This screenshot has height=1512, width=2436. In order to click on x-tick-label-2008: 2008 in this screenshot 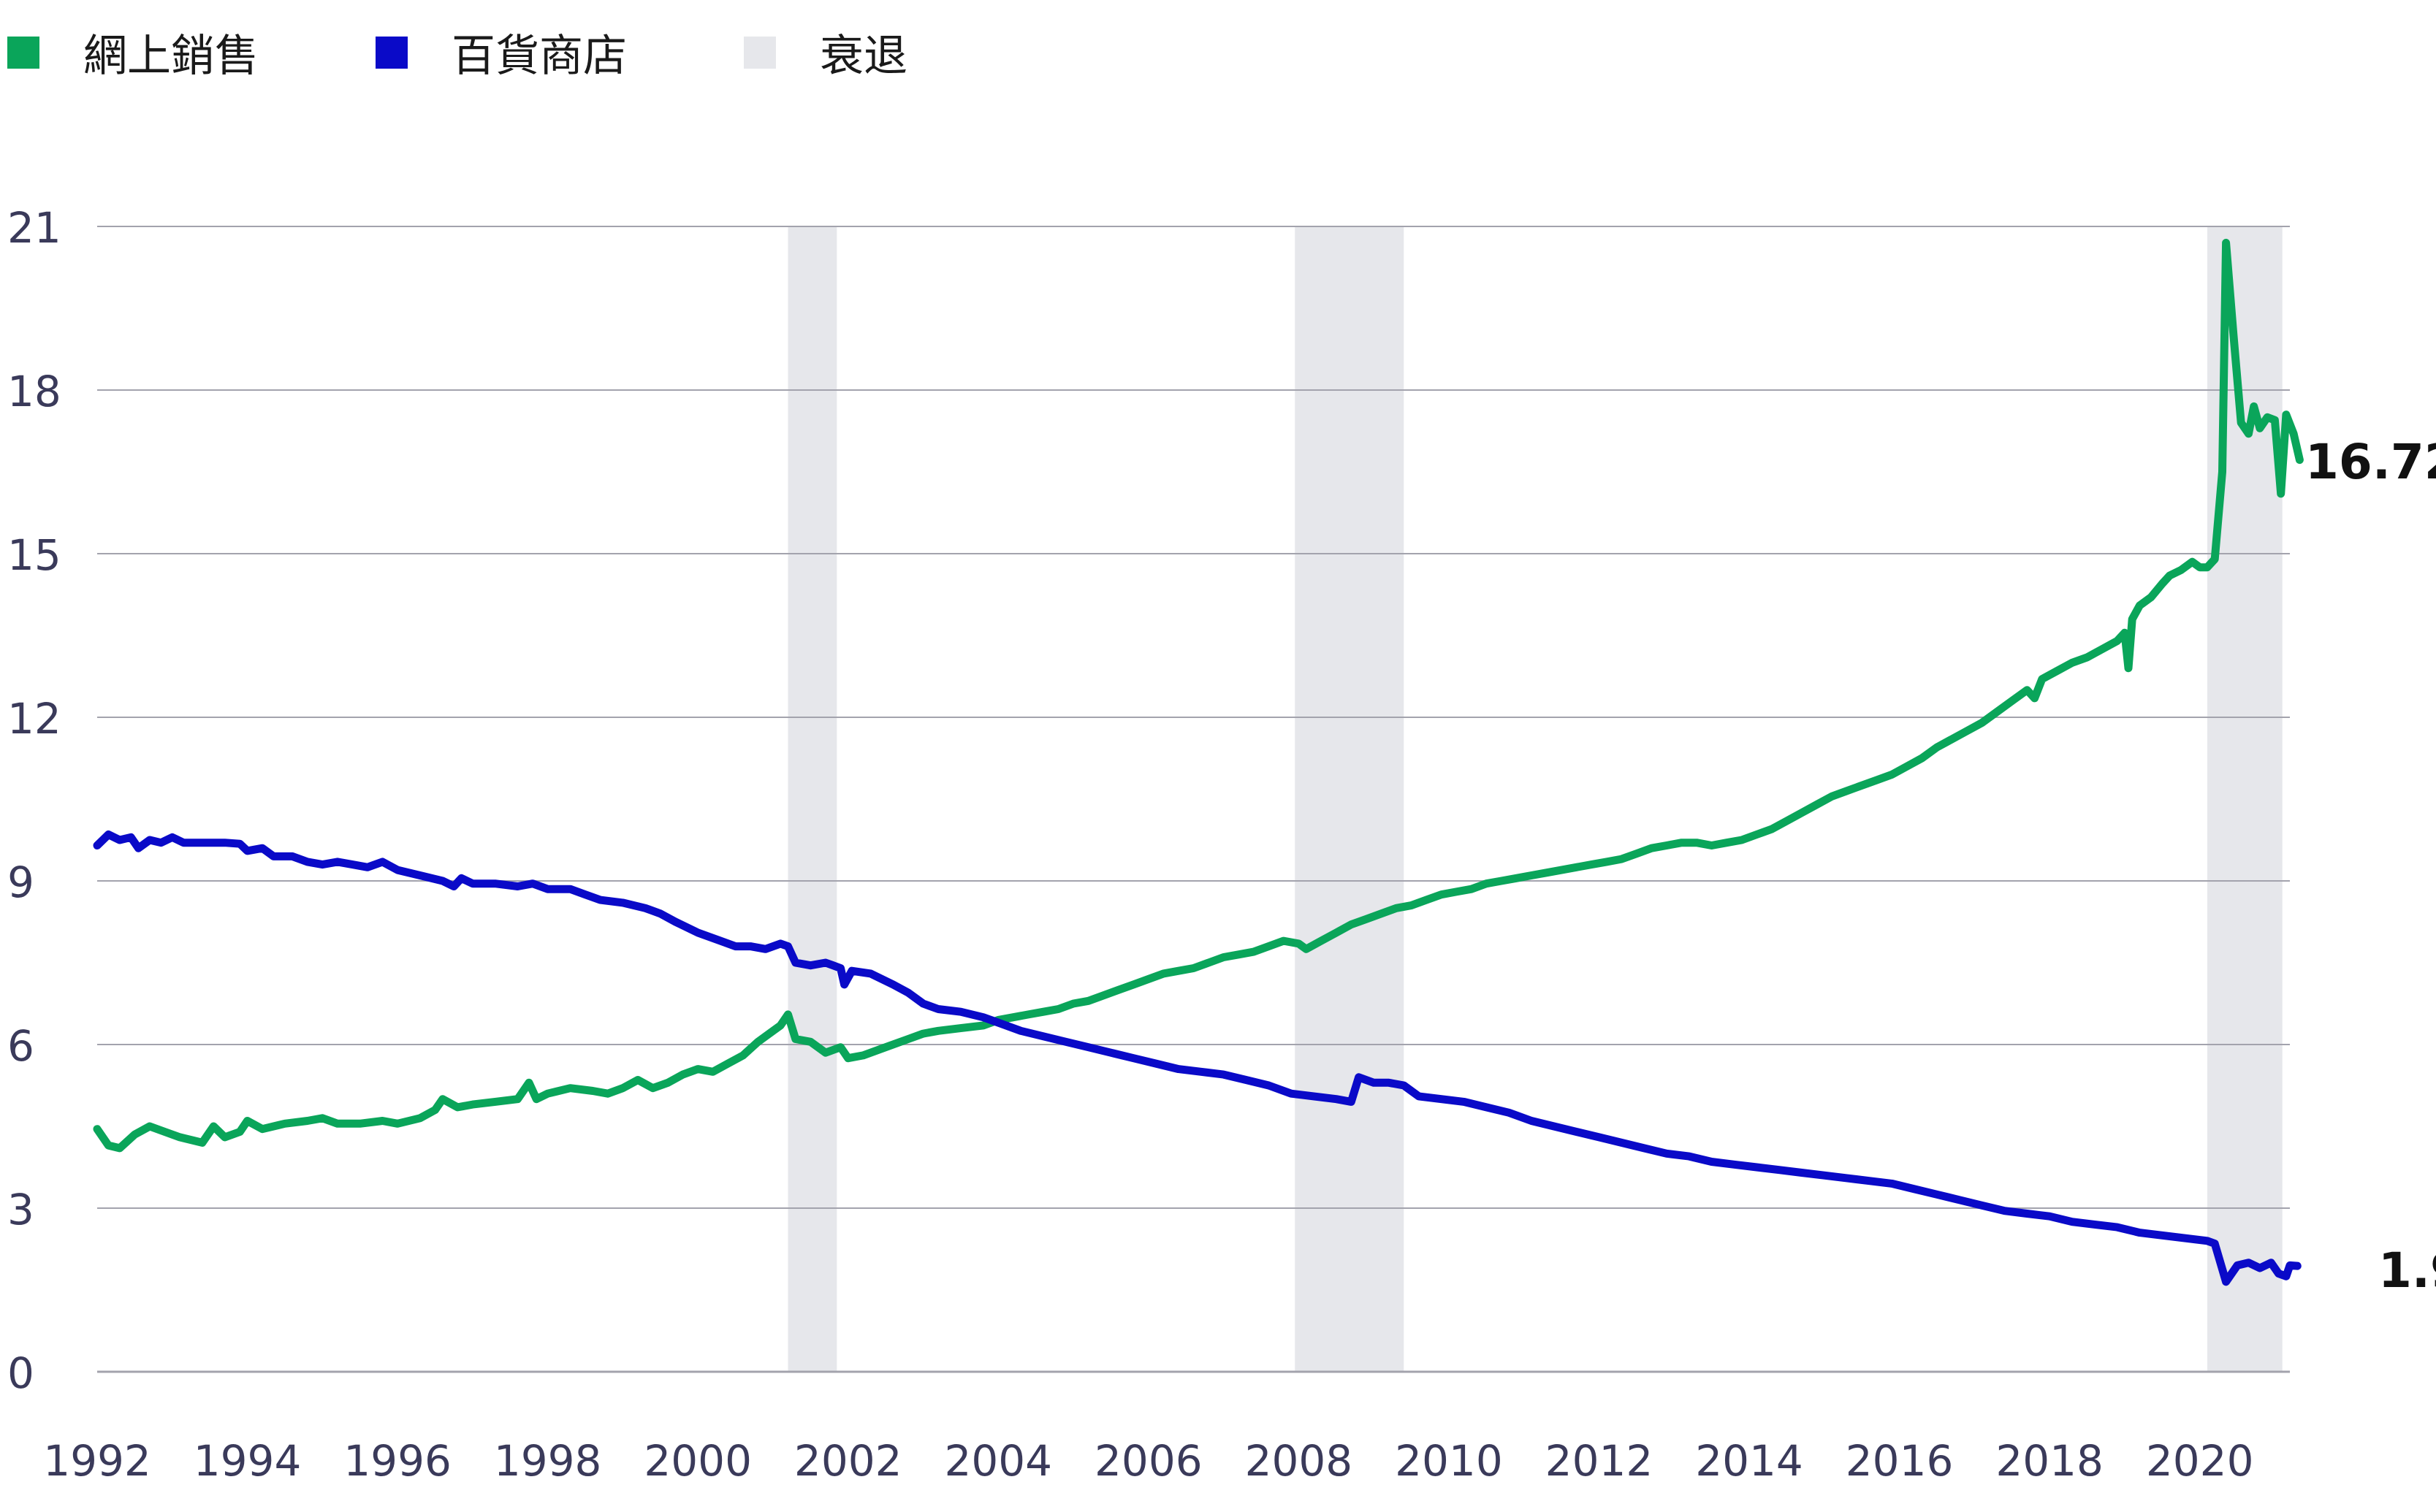, I will do `click(1299, 1461)`.